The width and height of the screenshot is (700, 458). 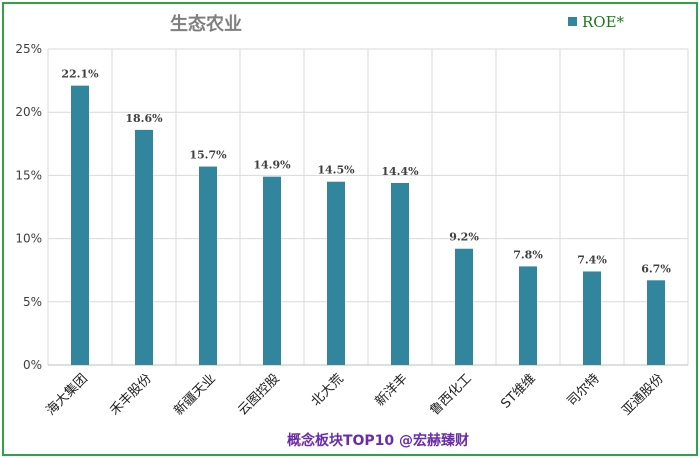 I want to click on x-tick-label: 鲁西化工, so click(x=450, y=394).